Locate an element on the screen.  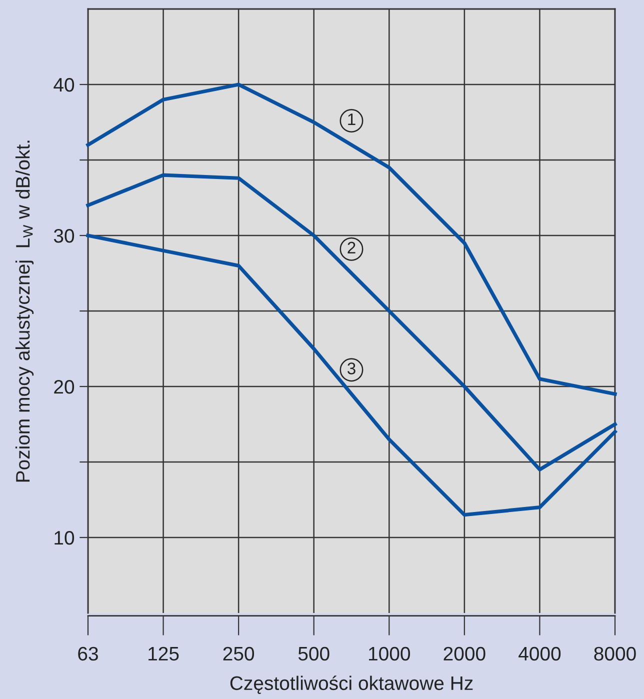
y-tick-label: 10 is located at coordinates (64, 537).